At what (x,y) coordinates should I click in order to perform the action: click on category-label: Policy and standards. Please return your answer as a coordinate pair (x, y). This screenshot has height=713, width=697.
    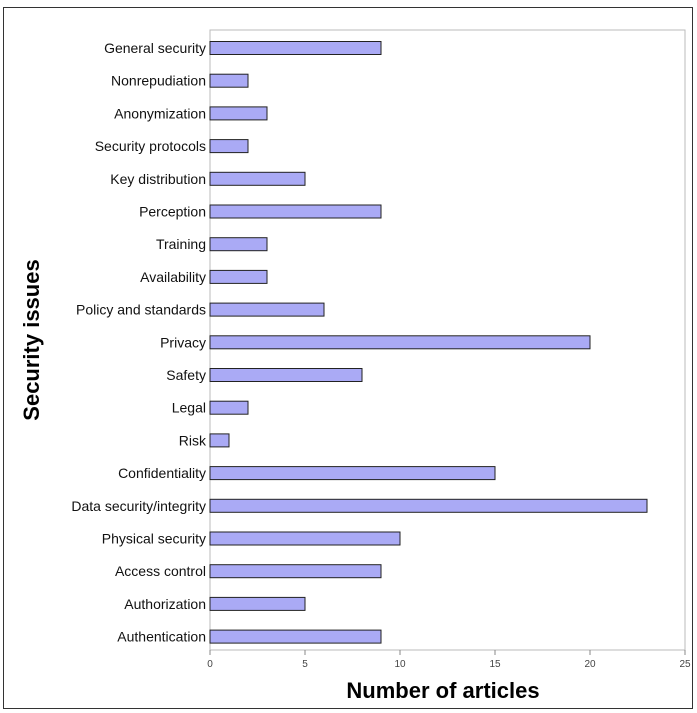
    Looking at the image, I should click on (141, 310).